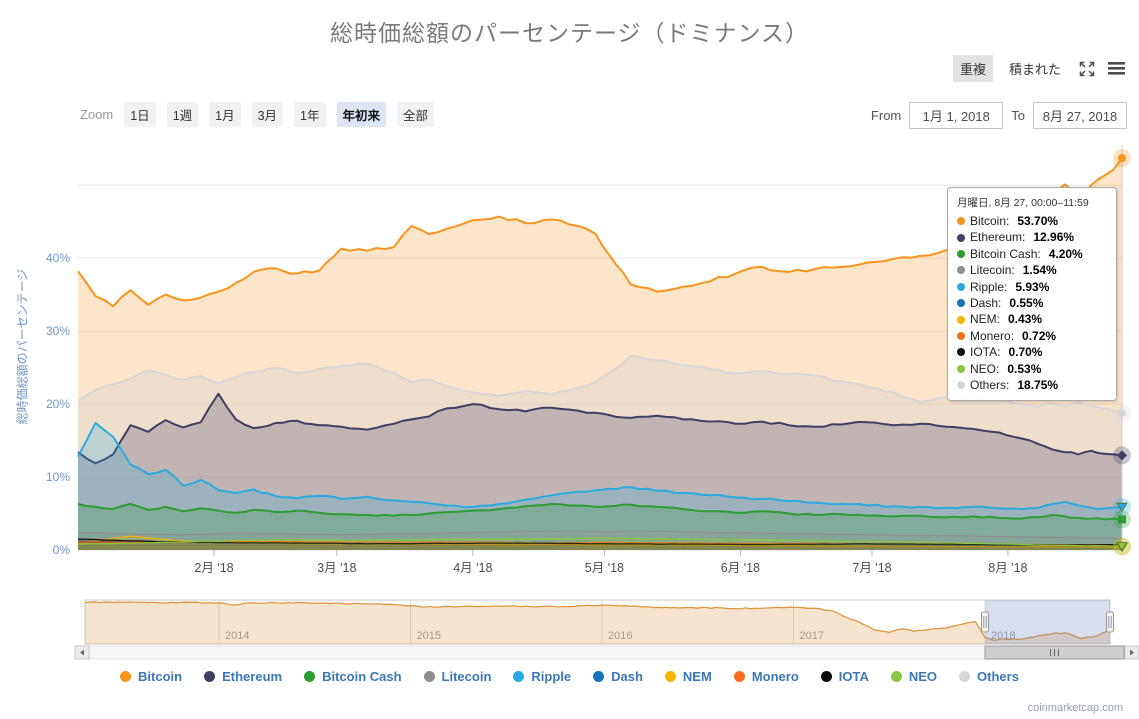 This screenshot has width=1139, height=719. I want to click on tooltip-series-name: Monero:, so click(992, 335).